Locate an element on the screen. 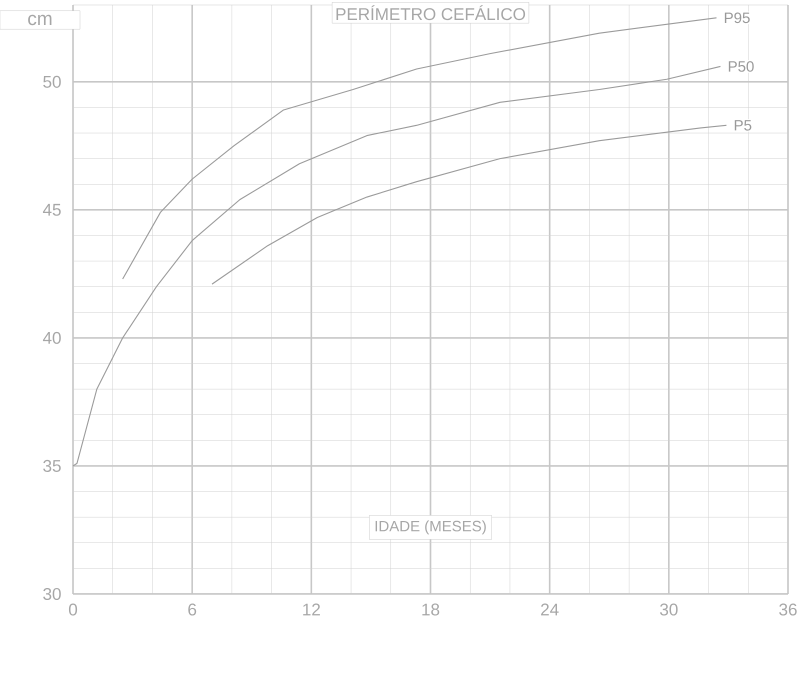 The width and height of the screenshot is (811, 674). x-tick-label: 24 is located at coordinates (550, 610).